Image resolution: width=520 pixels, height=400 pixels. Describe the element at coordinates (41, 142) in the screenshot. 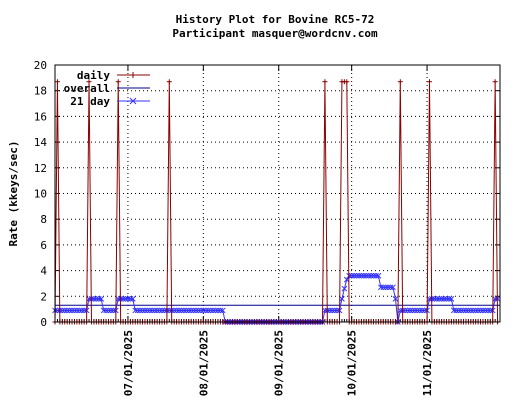

I see `y-tick-label: 14` at that location.